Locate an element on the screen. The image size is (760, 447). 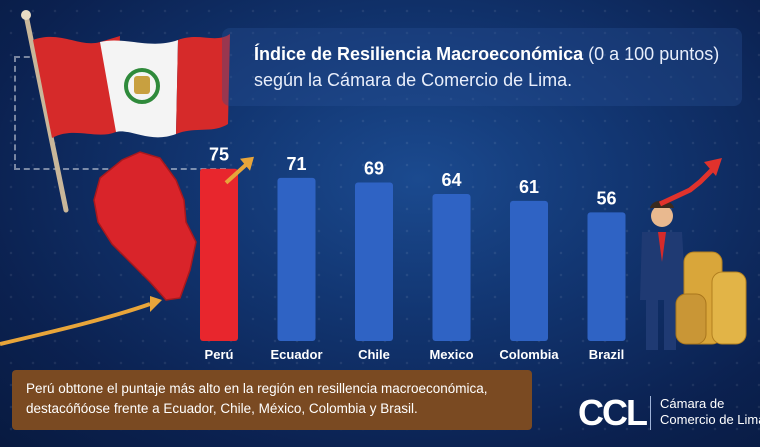
tick-label-brazil: Brazil is located at coordinates (606, 354).